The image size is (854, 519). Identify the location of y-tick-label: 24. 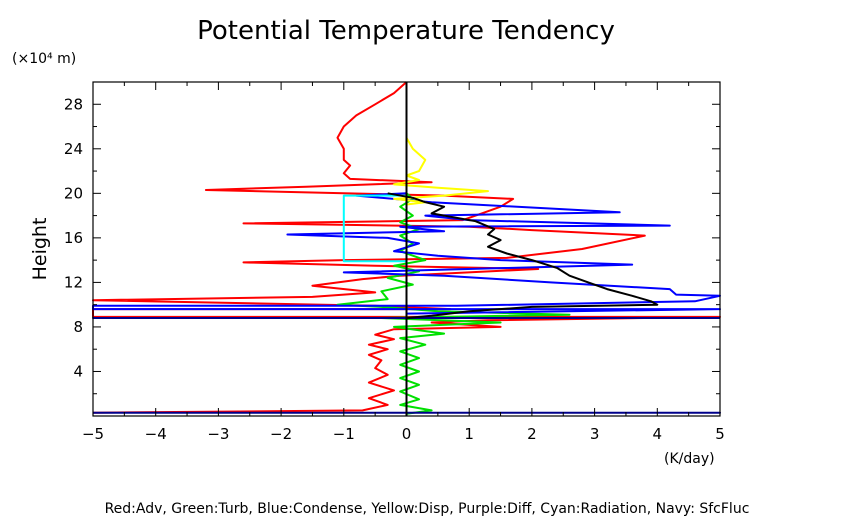
(73, 149).